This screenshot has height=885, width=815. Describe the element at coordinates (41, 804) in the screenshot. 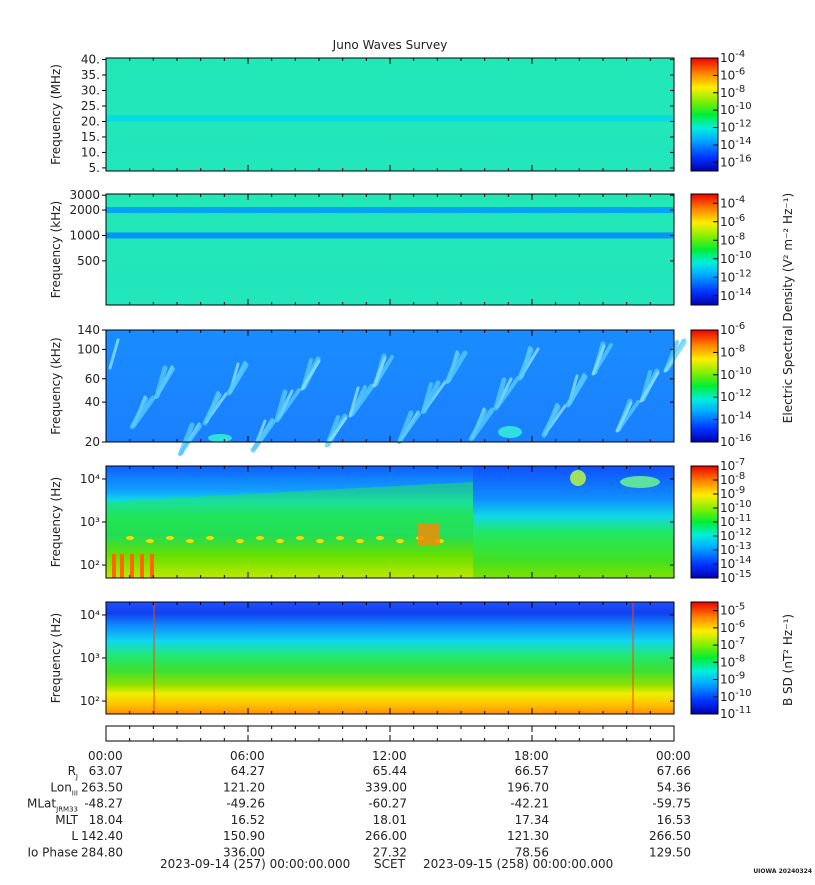

I see `label-main: MLat` at that location.